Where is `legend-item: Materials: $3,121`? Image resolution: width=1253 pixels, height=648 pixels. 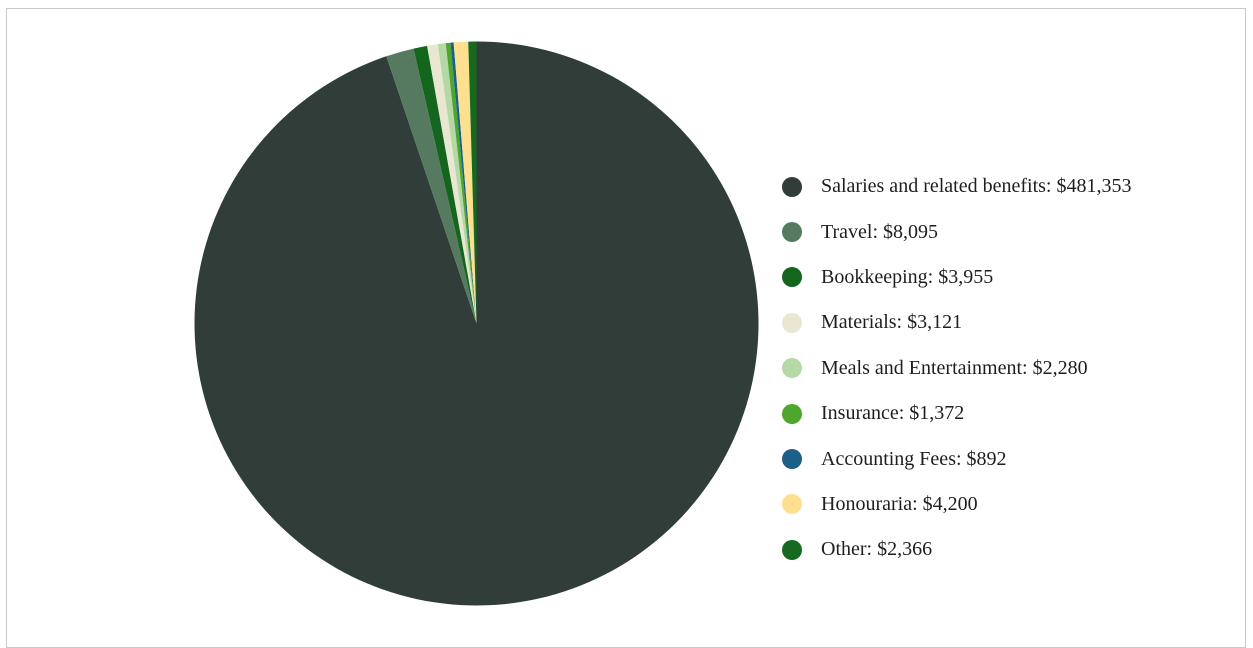 legend-item: Materials: $3,121 is located at coordinates (1012, 322).